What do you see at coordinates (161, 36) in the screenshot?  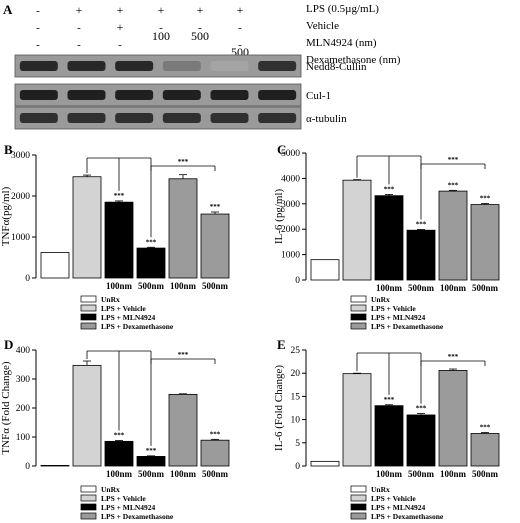 I see `condition-value: 100` at bounding box center [161, 36].